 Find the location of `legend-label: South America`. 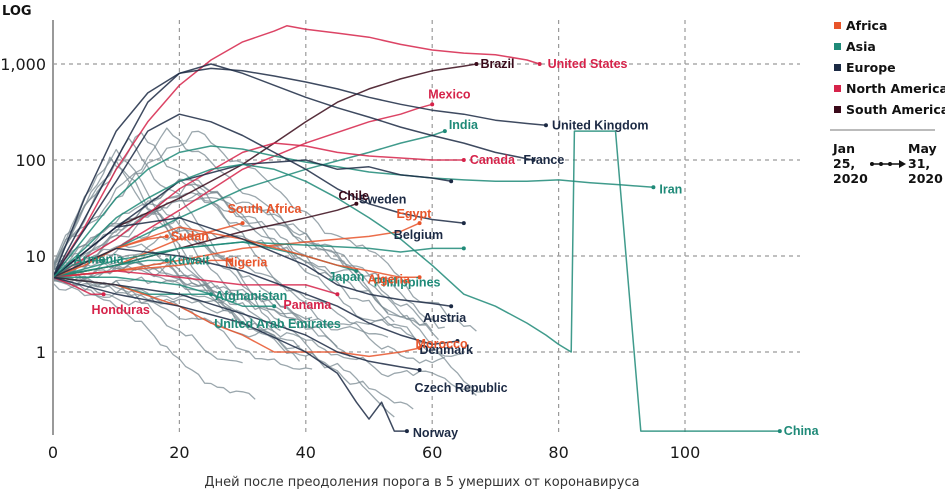

legend-label: South America is located at coordinates (895, 109).